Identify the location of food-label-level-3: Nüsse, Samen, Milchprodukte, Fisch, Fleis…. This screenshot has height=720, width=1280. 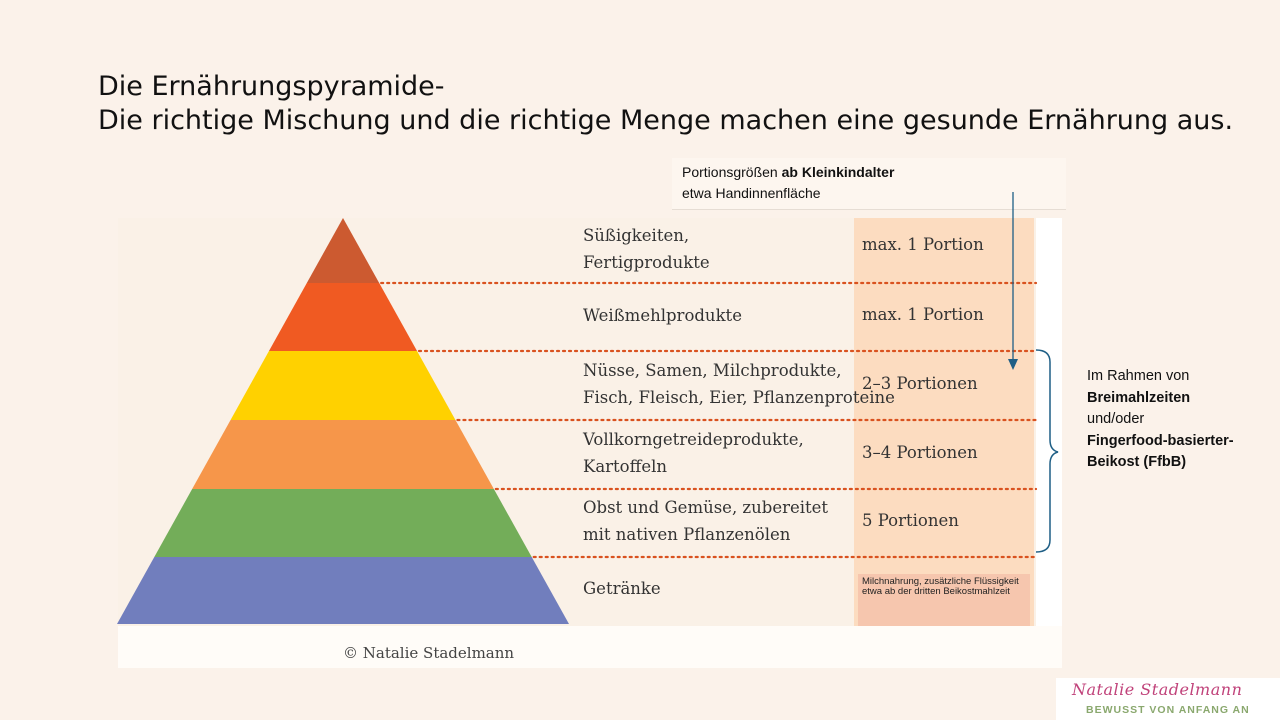
(739, 384).